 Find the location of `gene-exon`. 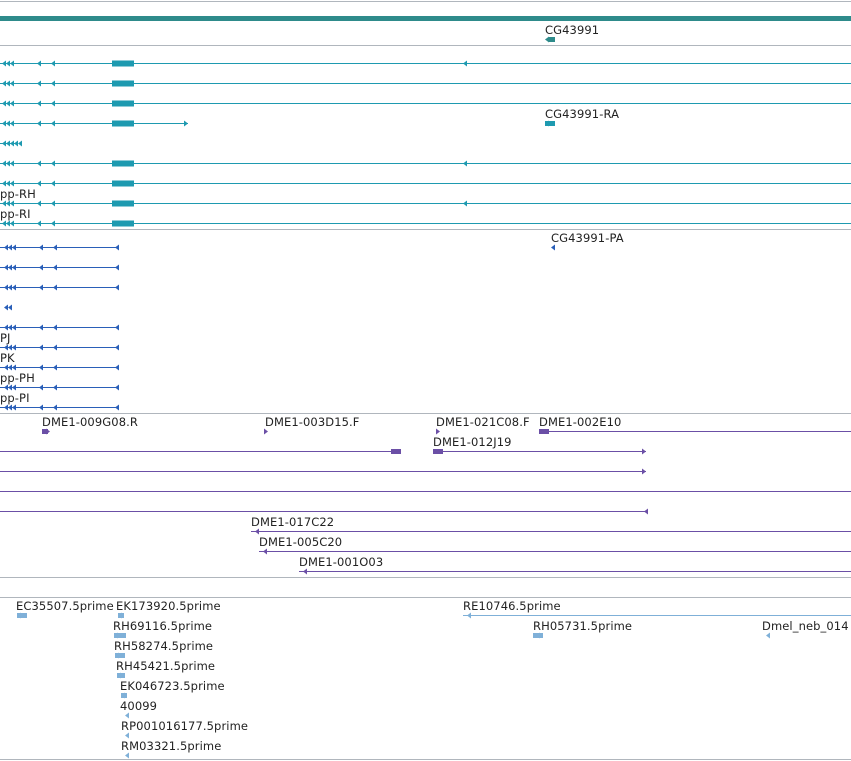

gene-exon is located at coordinates (552, 39).